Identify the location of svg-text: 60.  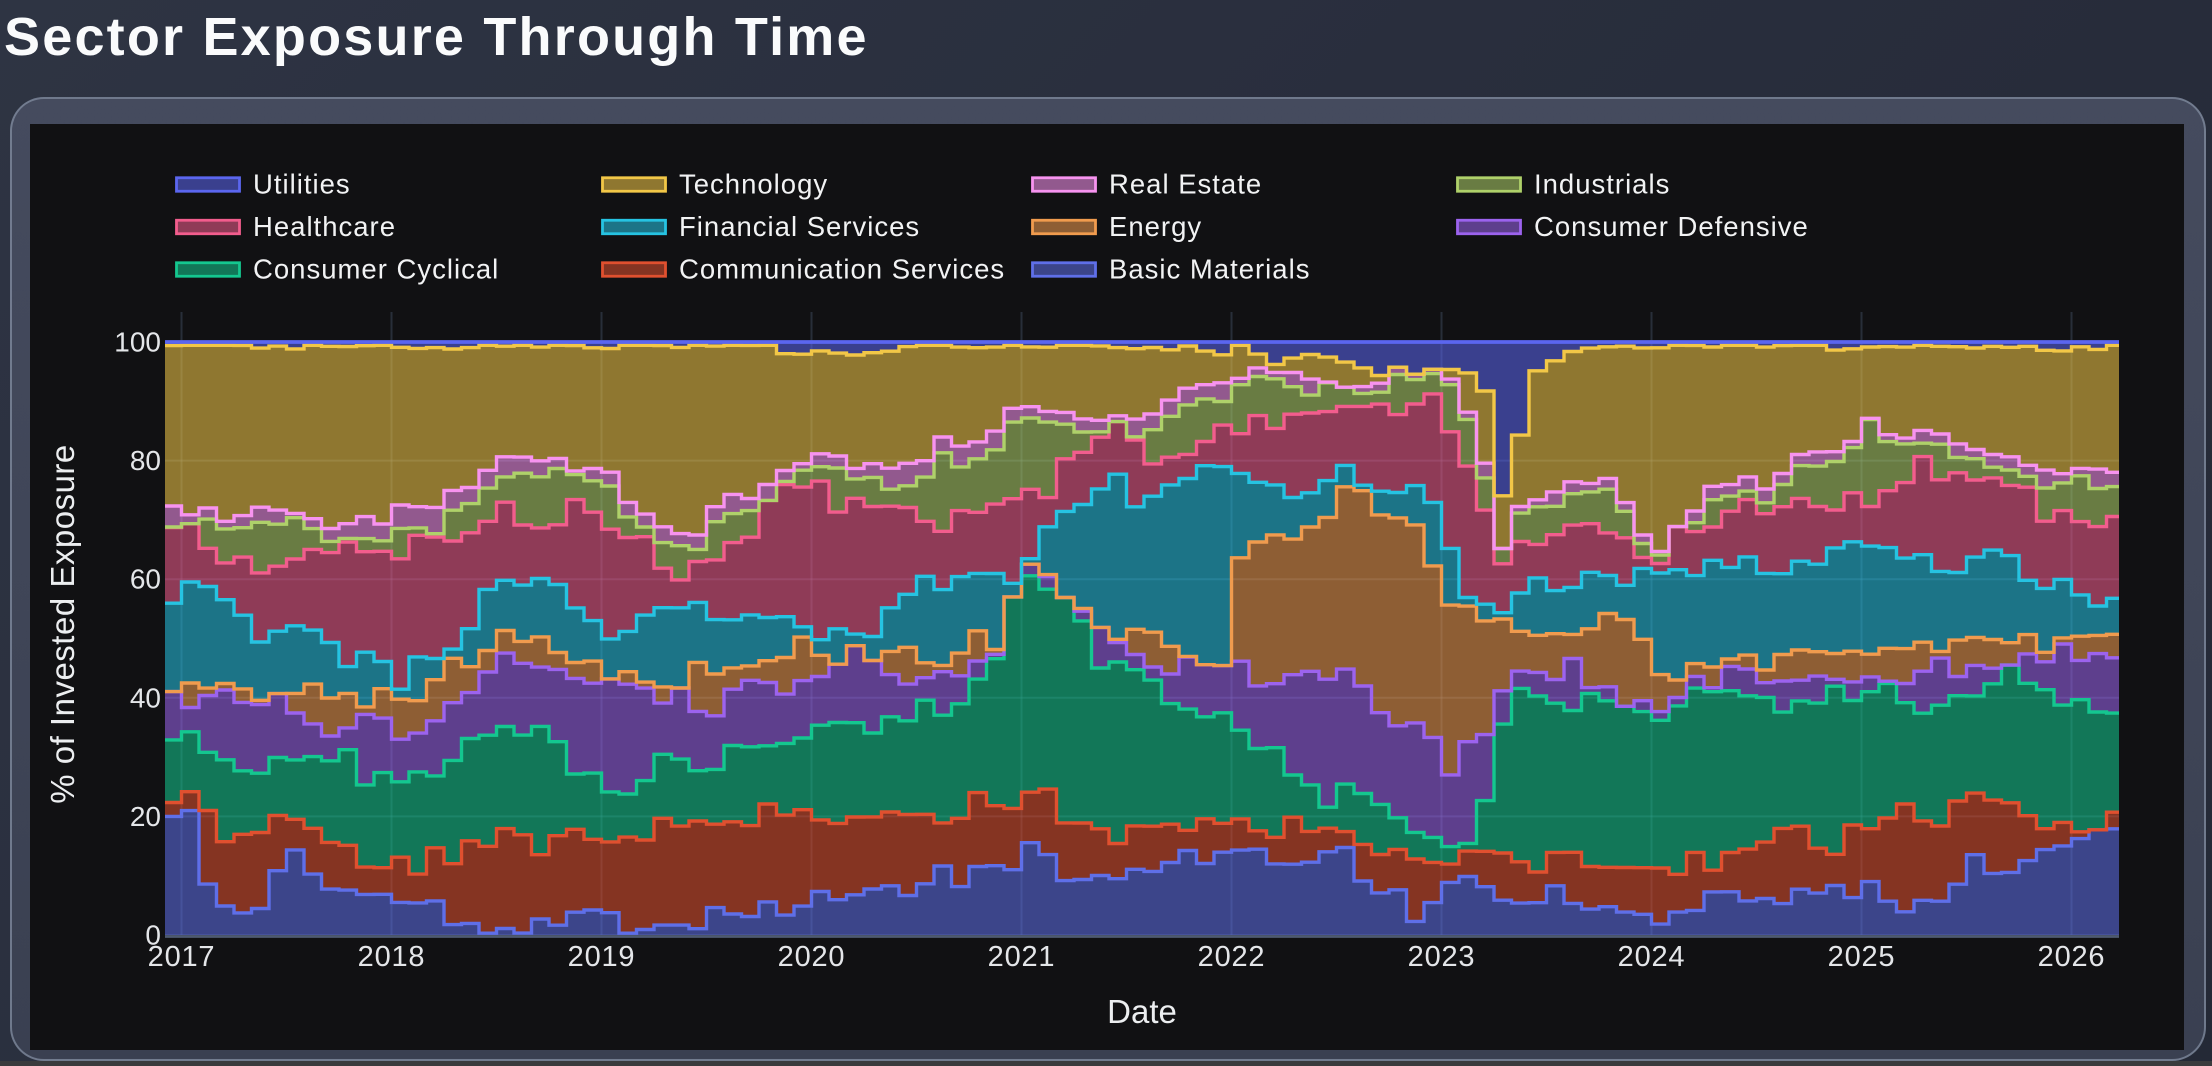
(145, 579).